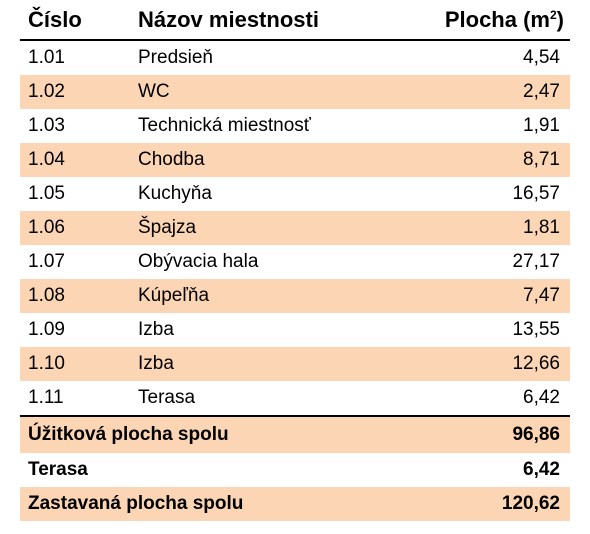 This screenshot has width=590, height=534. Describe the element at coordinates (497, 19) in the screenshot. I see `header-area-prefix: Plocha (m` at that location.